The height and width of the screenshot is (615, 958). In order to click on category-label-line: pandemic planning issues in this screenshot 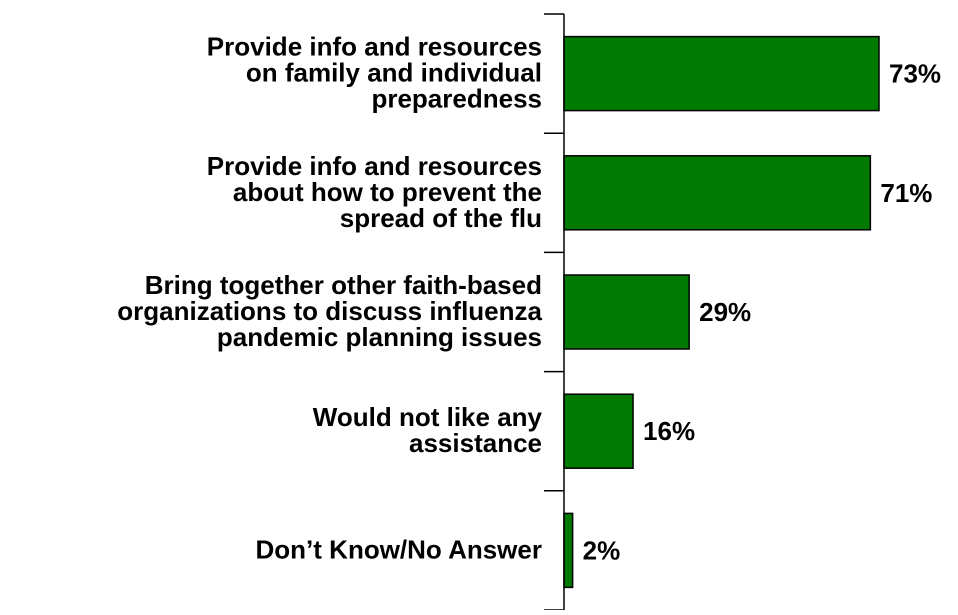, I will do `click(379, 337)`.